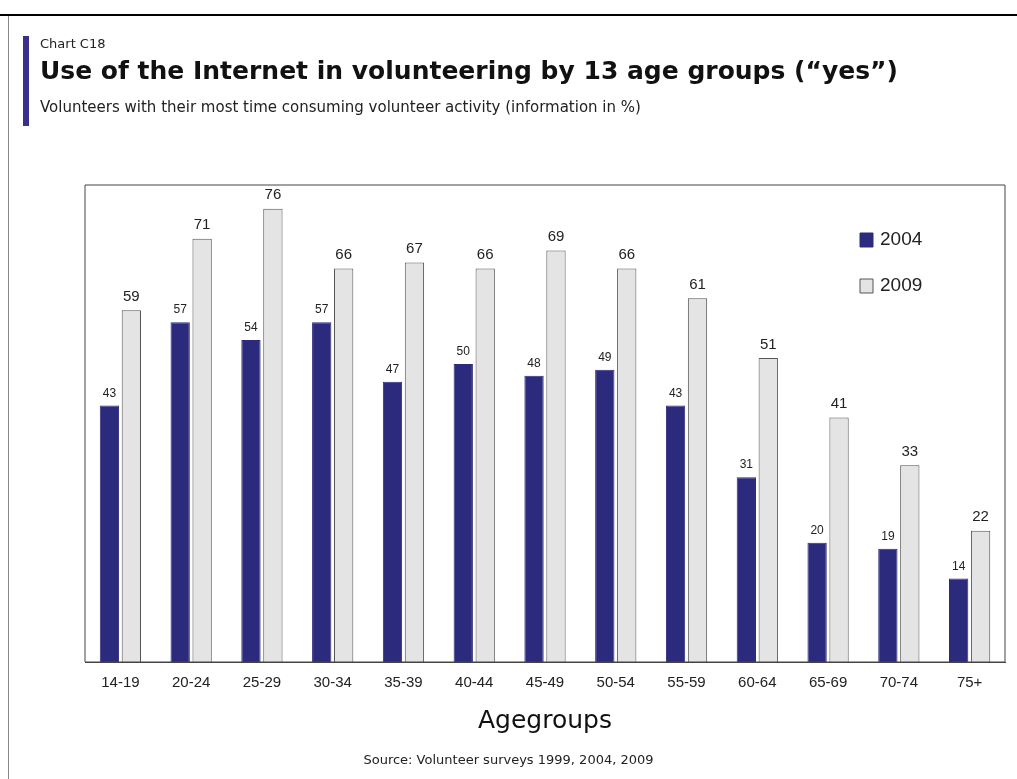 The height and width of the screenshot is (779, 1017). What do you see at coordinates (605, 357) in the screenshot?
I see `data-label: 49` at bounding box center [605, 357].